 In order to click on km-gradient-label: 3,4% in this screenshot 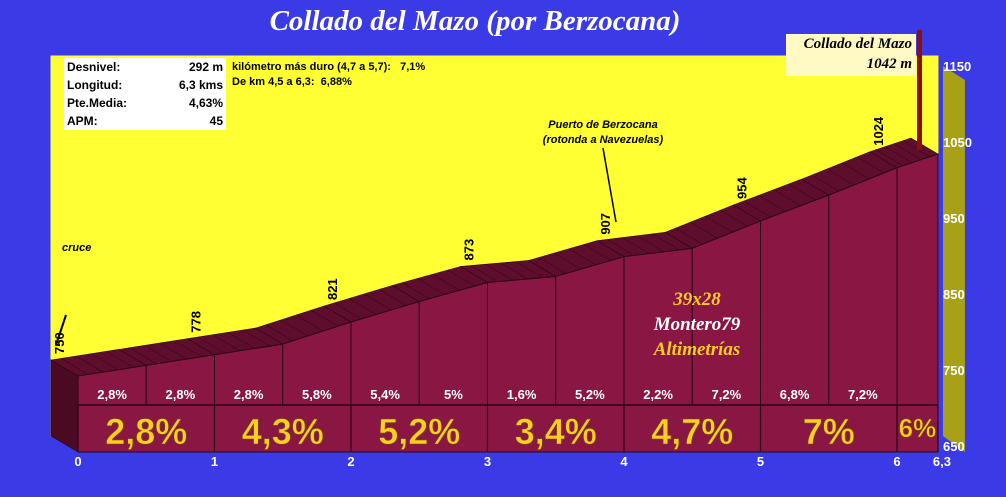, I will do `click(556, 431)`.